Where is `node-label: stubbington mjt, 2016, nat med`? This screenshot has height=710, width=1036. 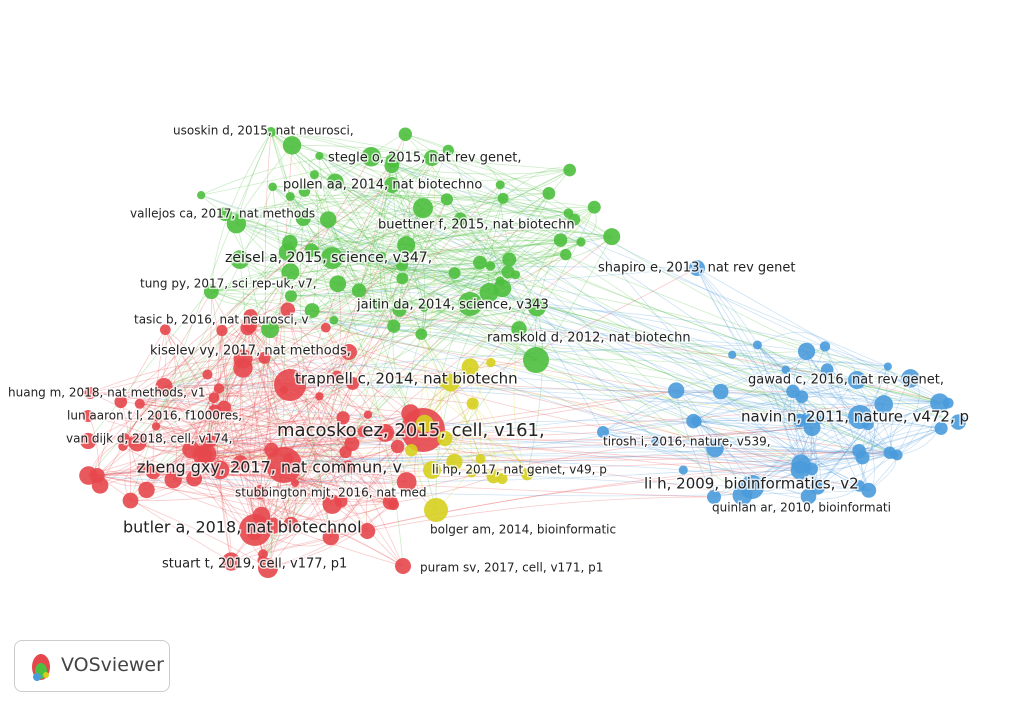 node-label: stubbington mjt, 2016, nat med is located at coordinates (331, 493).